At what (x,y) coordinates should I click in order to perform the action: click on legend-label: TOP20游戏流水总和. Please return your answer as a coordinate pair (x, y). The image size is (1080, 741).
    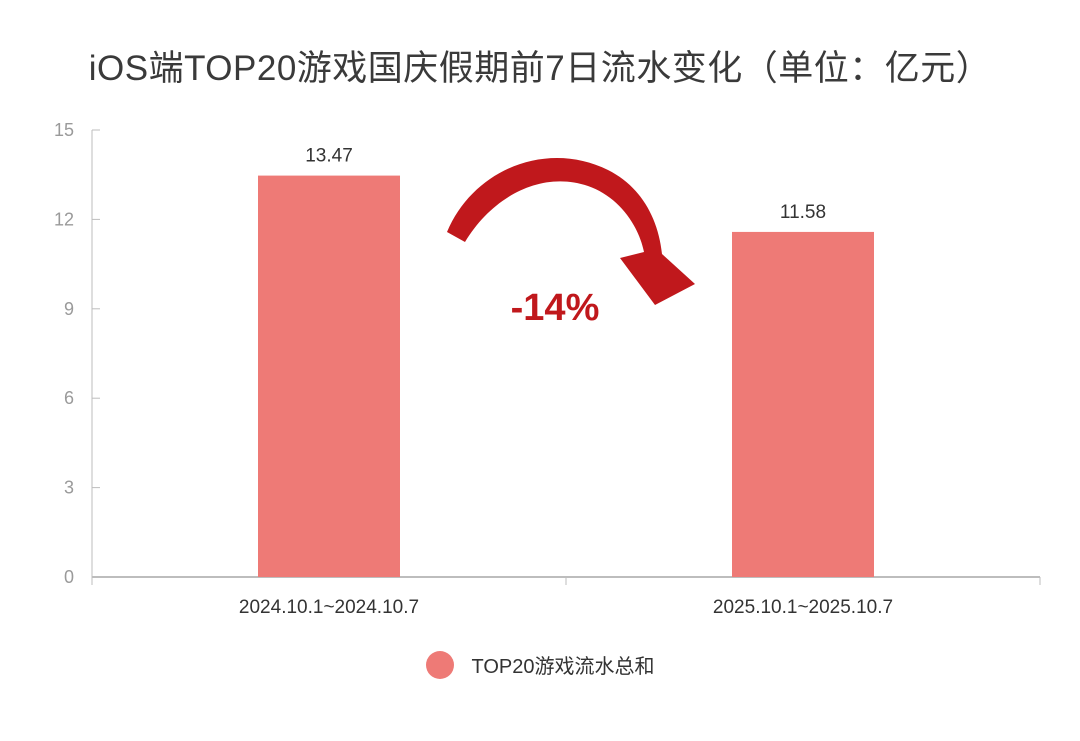
    Looking at the image, I should click on (563, 667).